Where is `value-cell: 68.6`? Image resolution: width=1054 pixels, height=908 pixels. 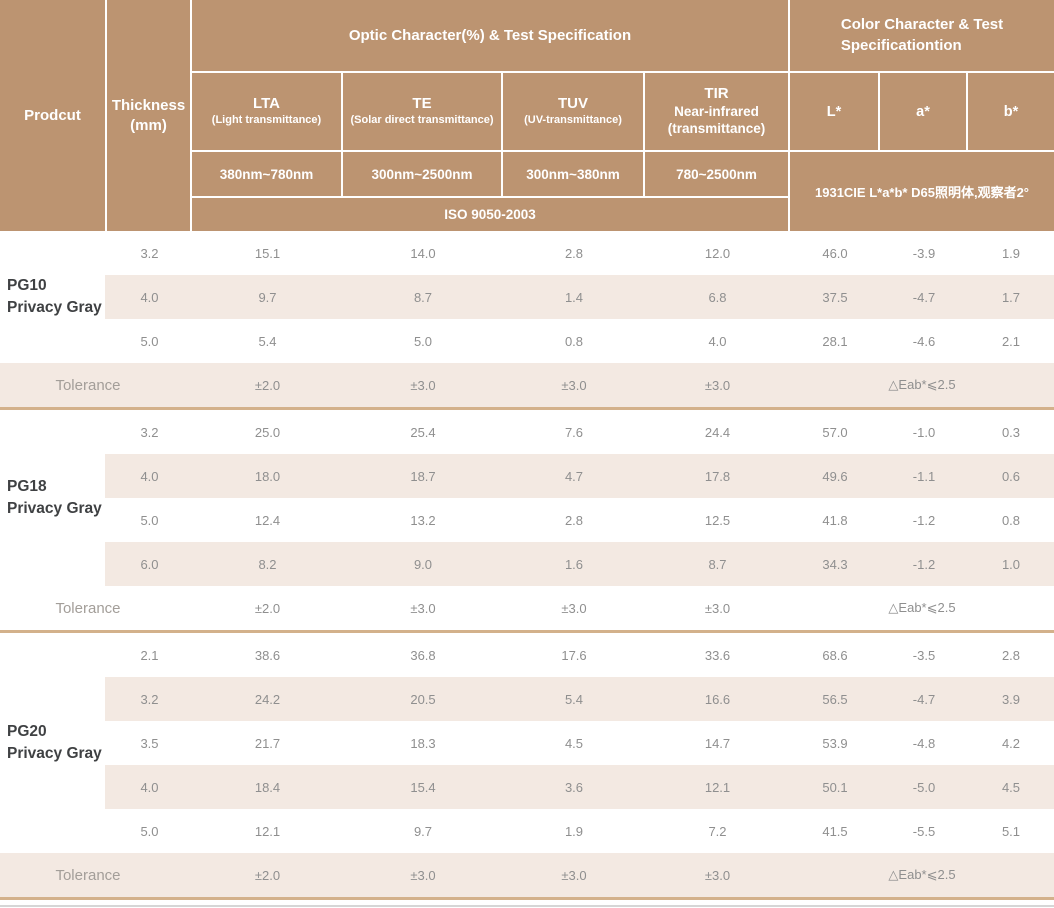
value-cell: 68.6 is located at coordinates (835, 655).